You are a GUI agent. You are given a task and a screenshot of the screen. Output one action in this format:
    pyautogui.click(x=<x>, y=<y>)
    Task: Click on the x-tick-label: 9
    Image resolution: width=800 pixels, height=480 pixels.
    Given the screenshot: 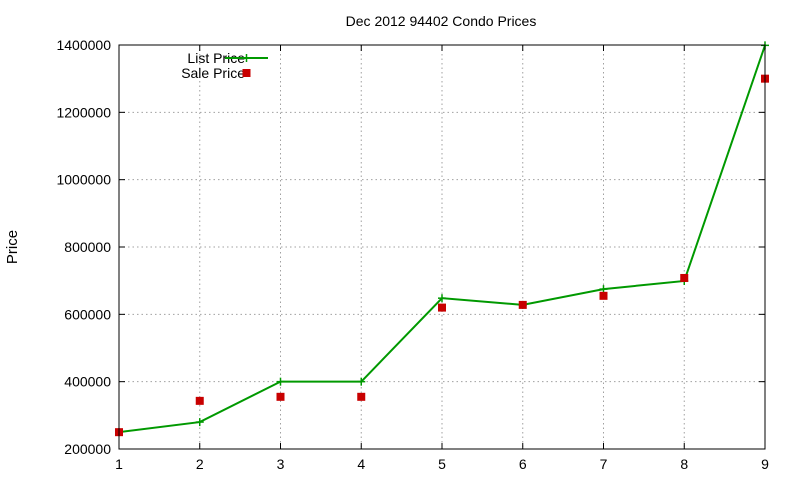 What is the action you would take?
    pyautogui.click(x=765, y=464)
    